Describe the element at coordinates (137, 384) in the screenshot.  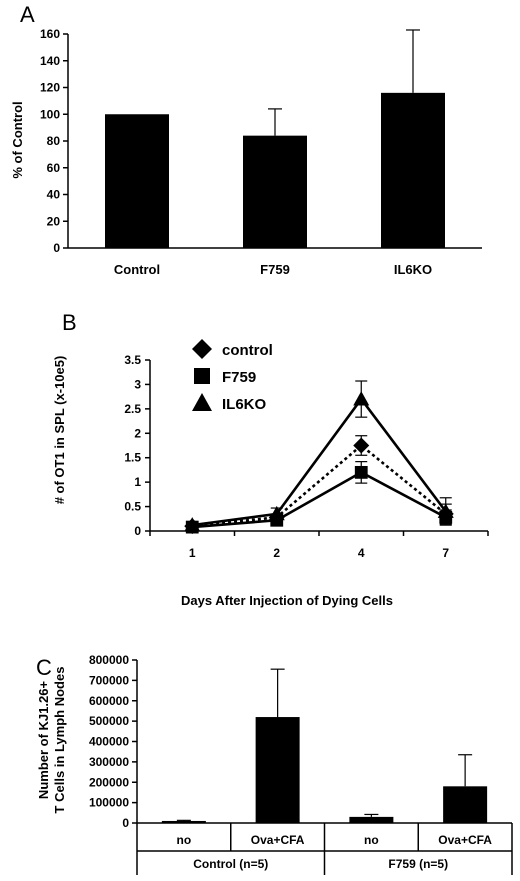
I see `panel-b-y-tick-label: 3` at that location.